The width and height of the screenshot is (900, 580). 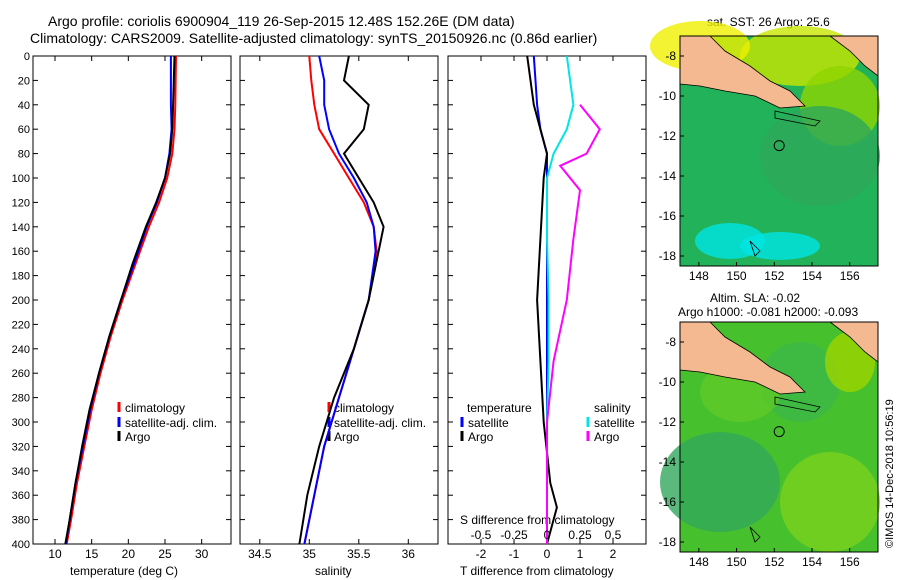 What do you see at coordinates (165, 554) in the screenshot?
I see `x-tick-label: 25` at bounding box center [165, 554].